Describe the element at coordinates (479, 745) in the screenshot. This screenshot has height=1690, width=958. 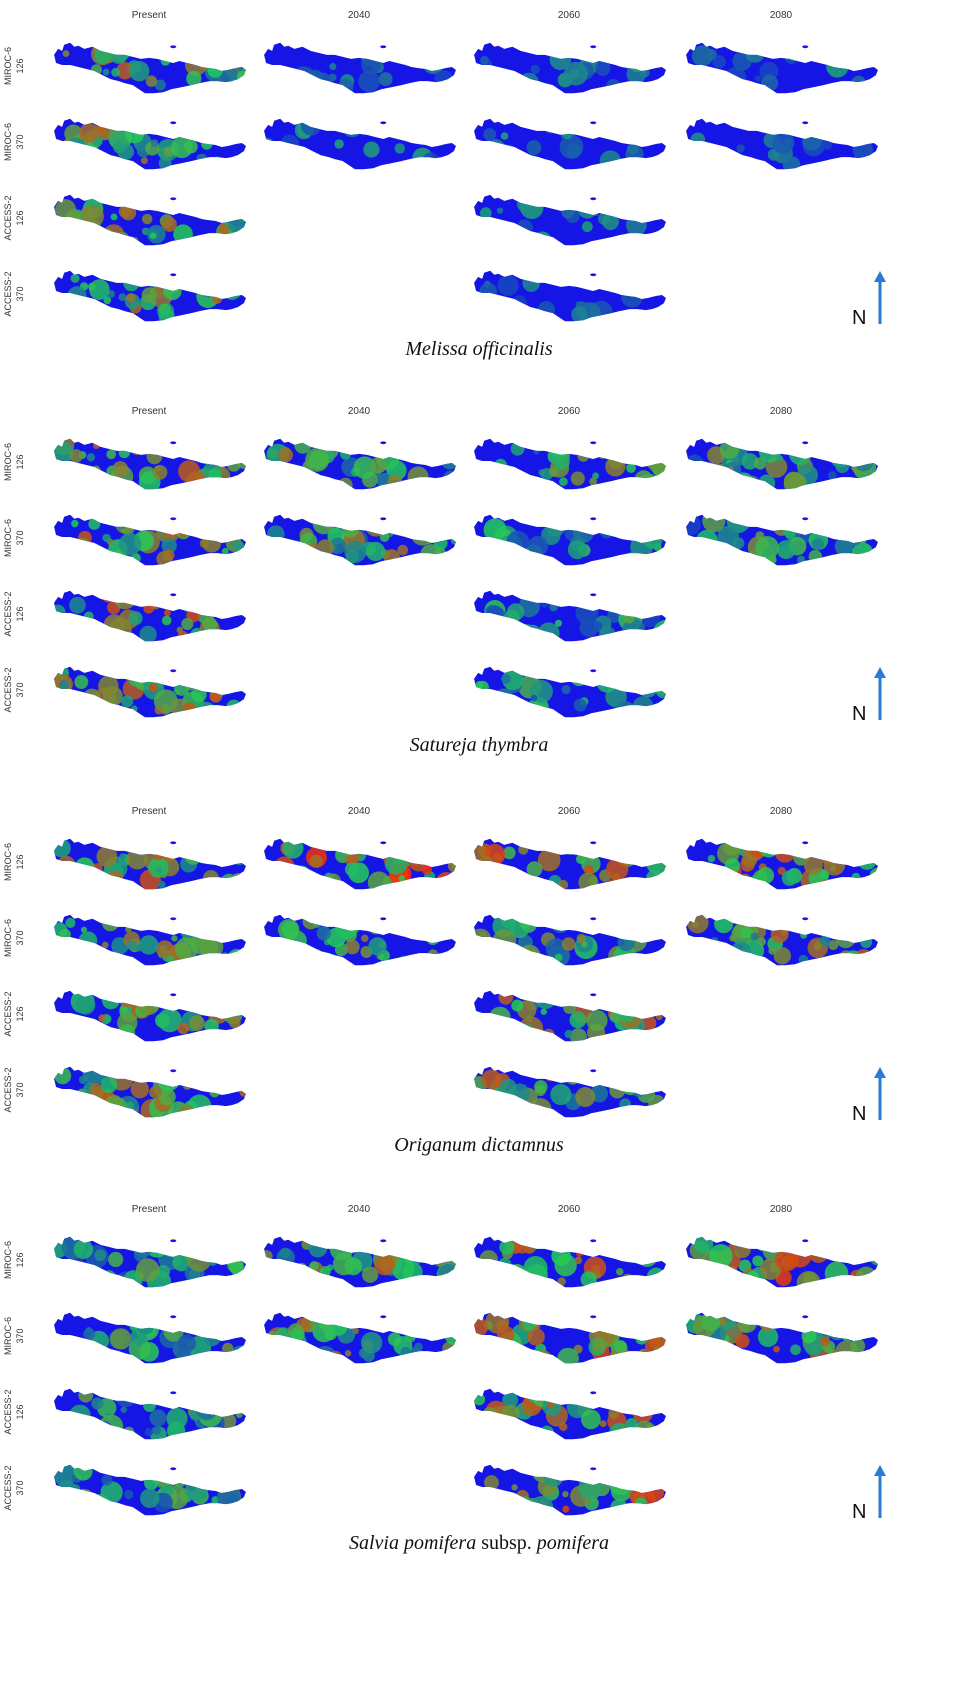
I see `species-caption: Satureja thymbra` at that location.